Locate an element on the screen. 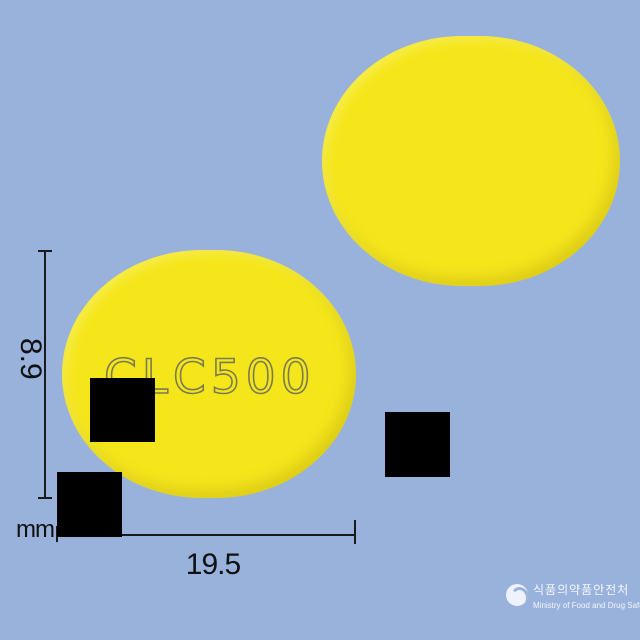 Image resolution: width=640 pixels, height=640 pixels. height-dimension-label: 8.9 is located at coordinates (30, 359).